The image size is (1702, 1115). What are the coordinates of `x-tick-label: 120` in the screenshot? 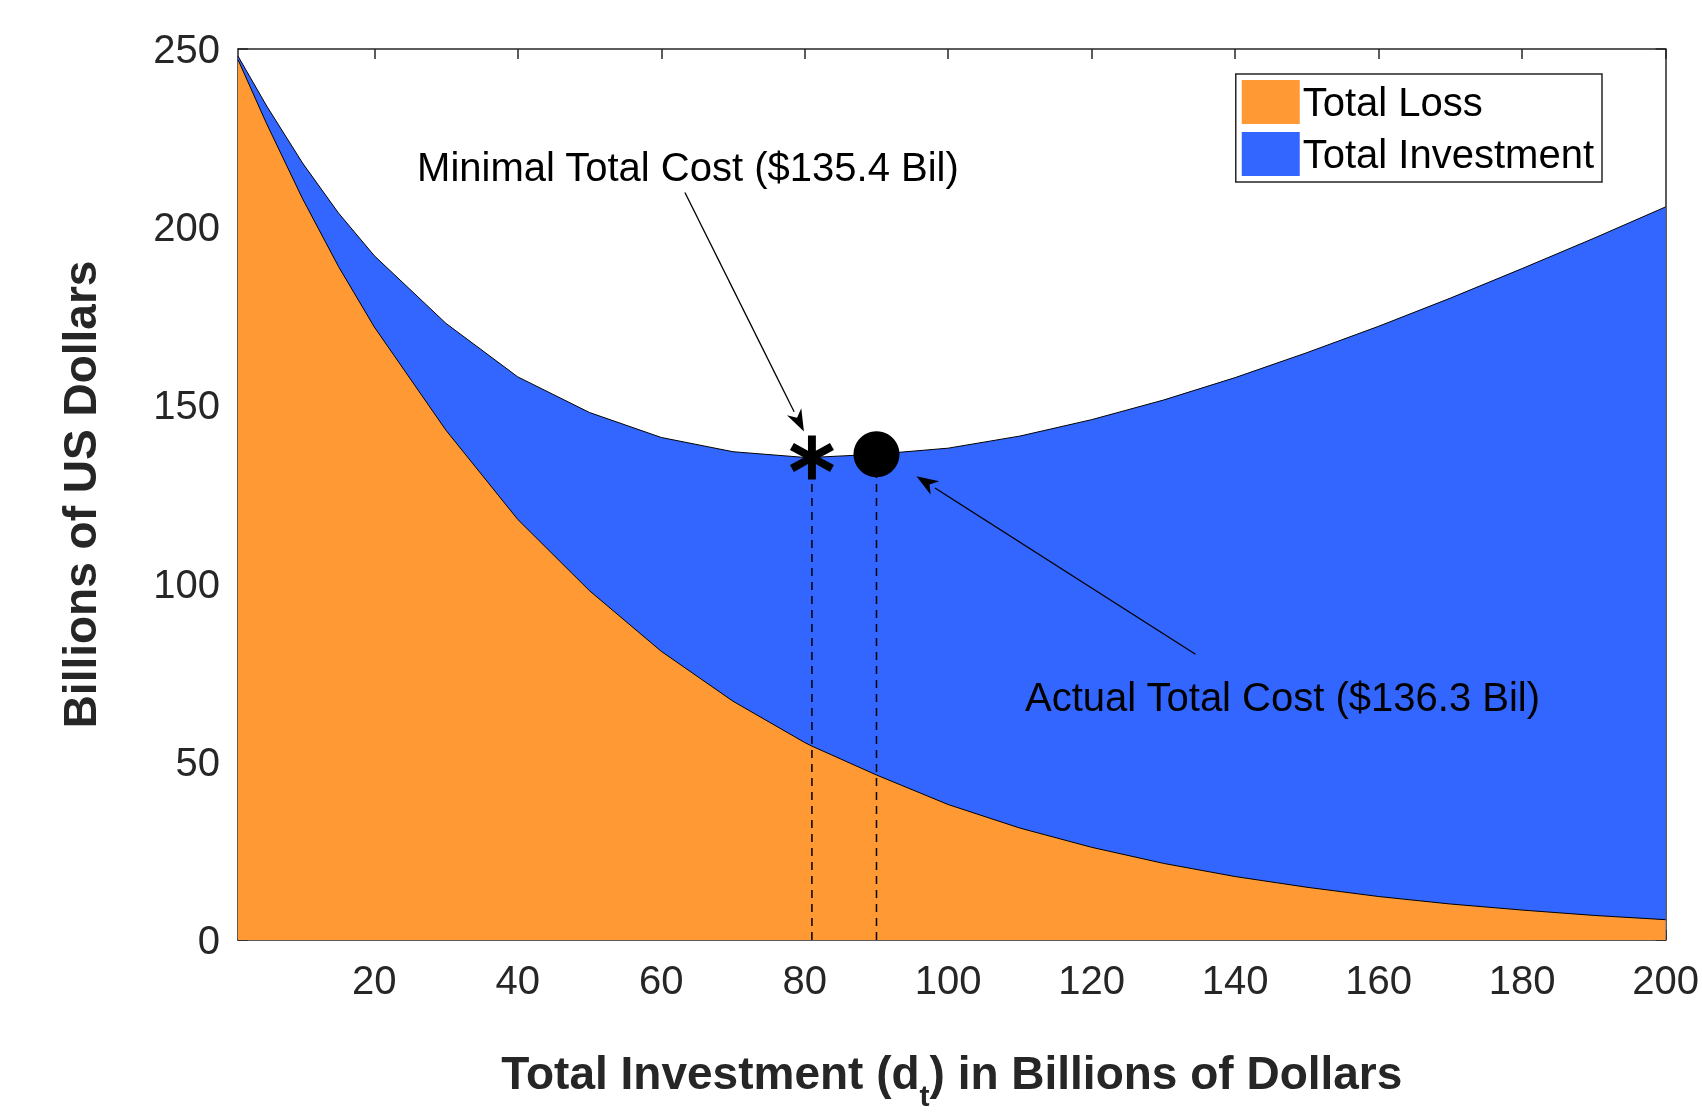 It's located at (1092, 980).